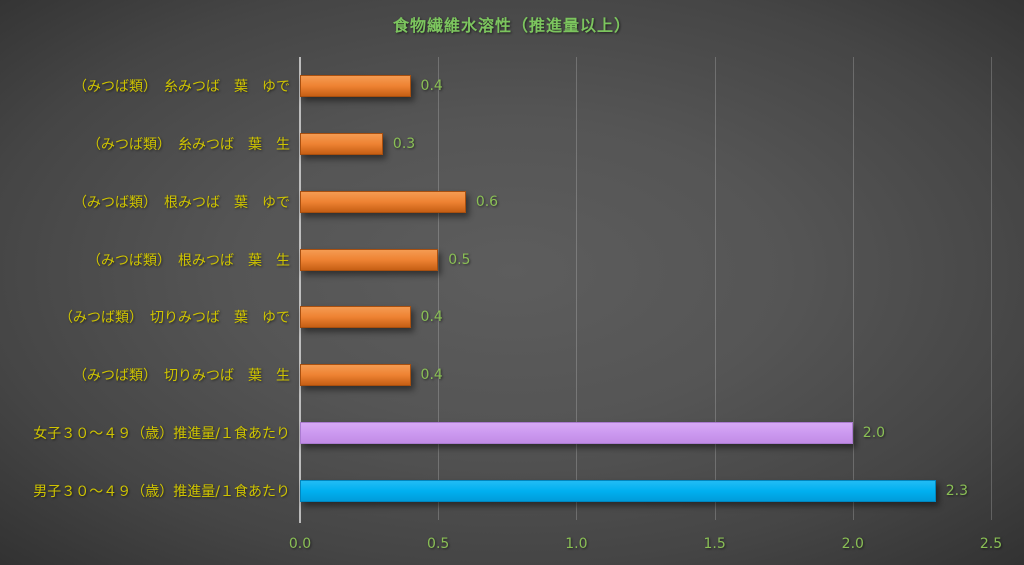 The width and height of the screenshot is (1024, 565). What do you see at coordinates (300, 544) in the screenshot?
I see `x-tick-label: 0.0` at bounding box center [300, 544].